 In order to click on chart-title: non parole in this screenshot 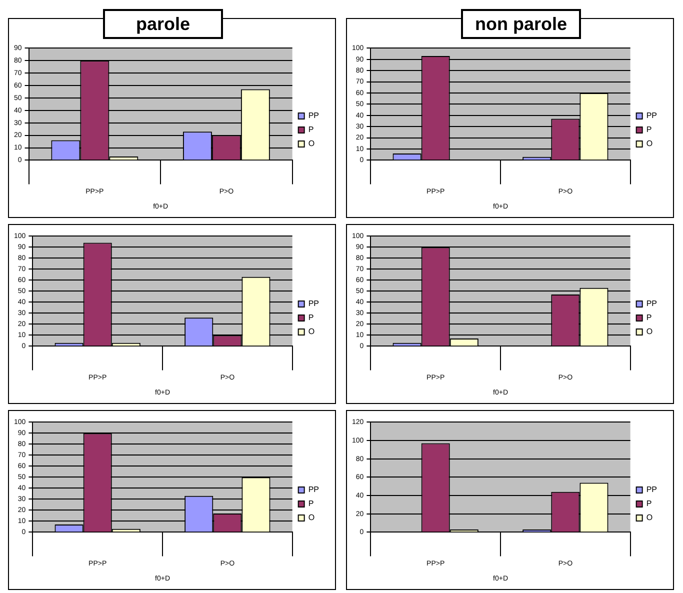, I will do `click(521, 24)`.